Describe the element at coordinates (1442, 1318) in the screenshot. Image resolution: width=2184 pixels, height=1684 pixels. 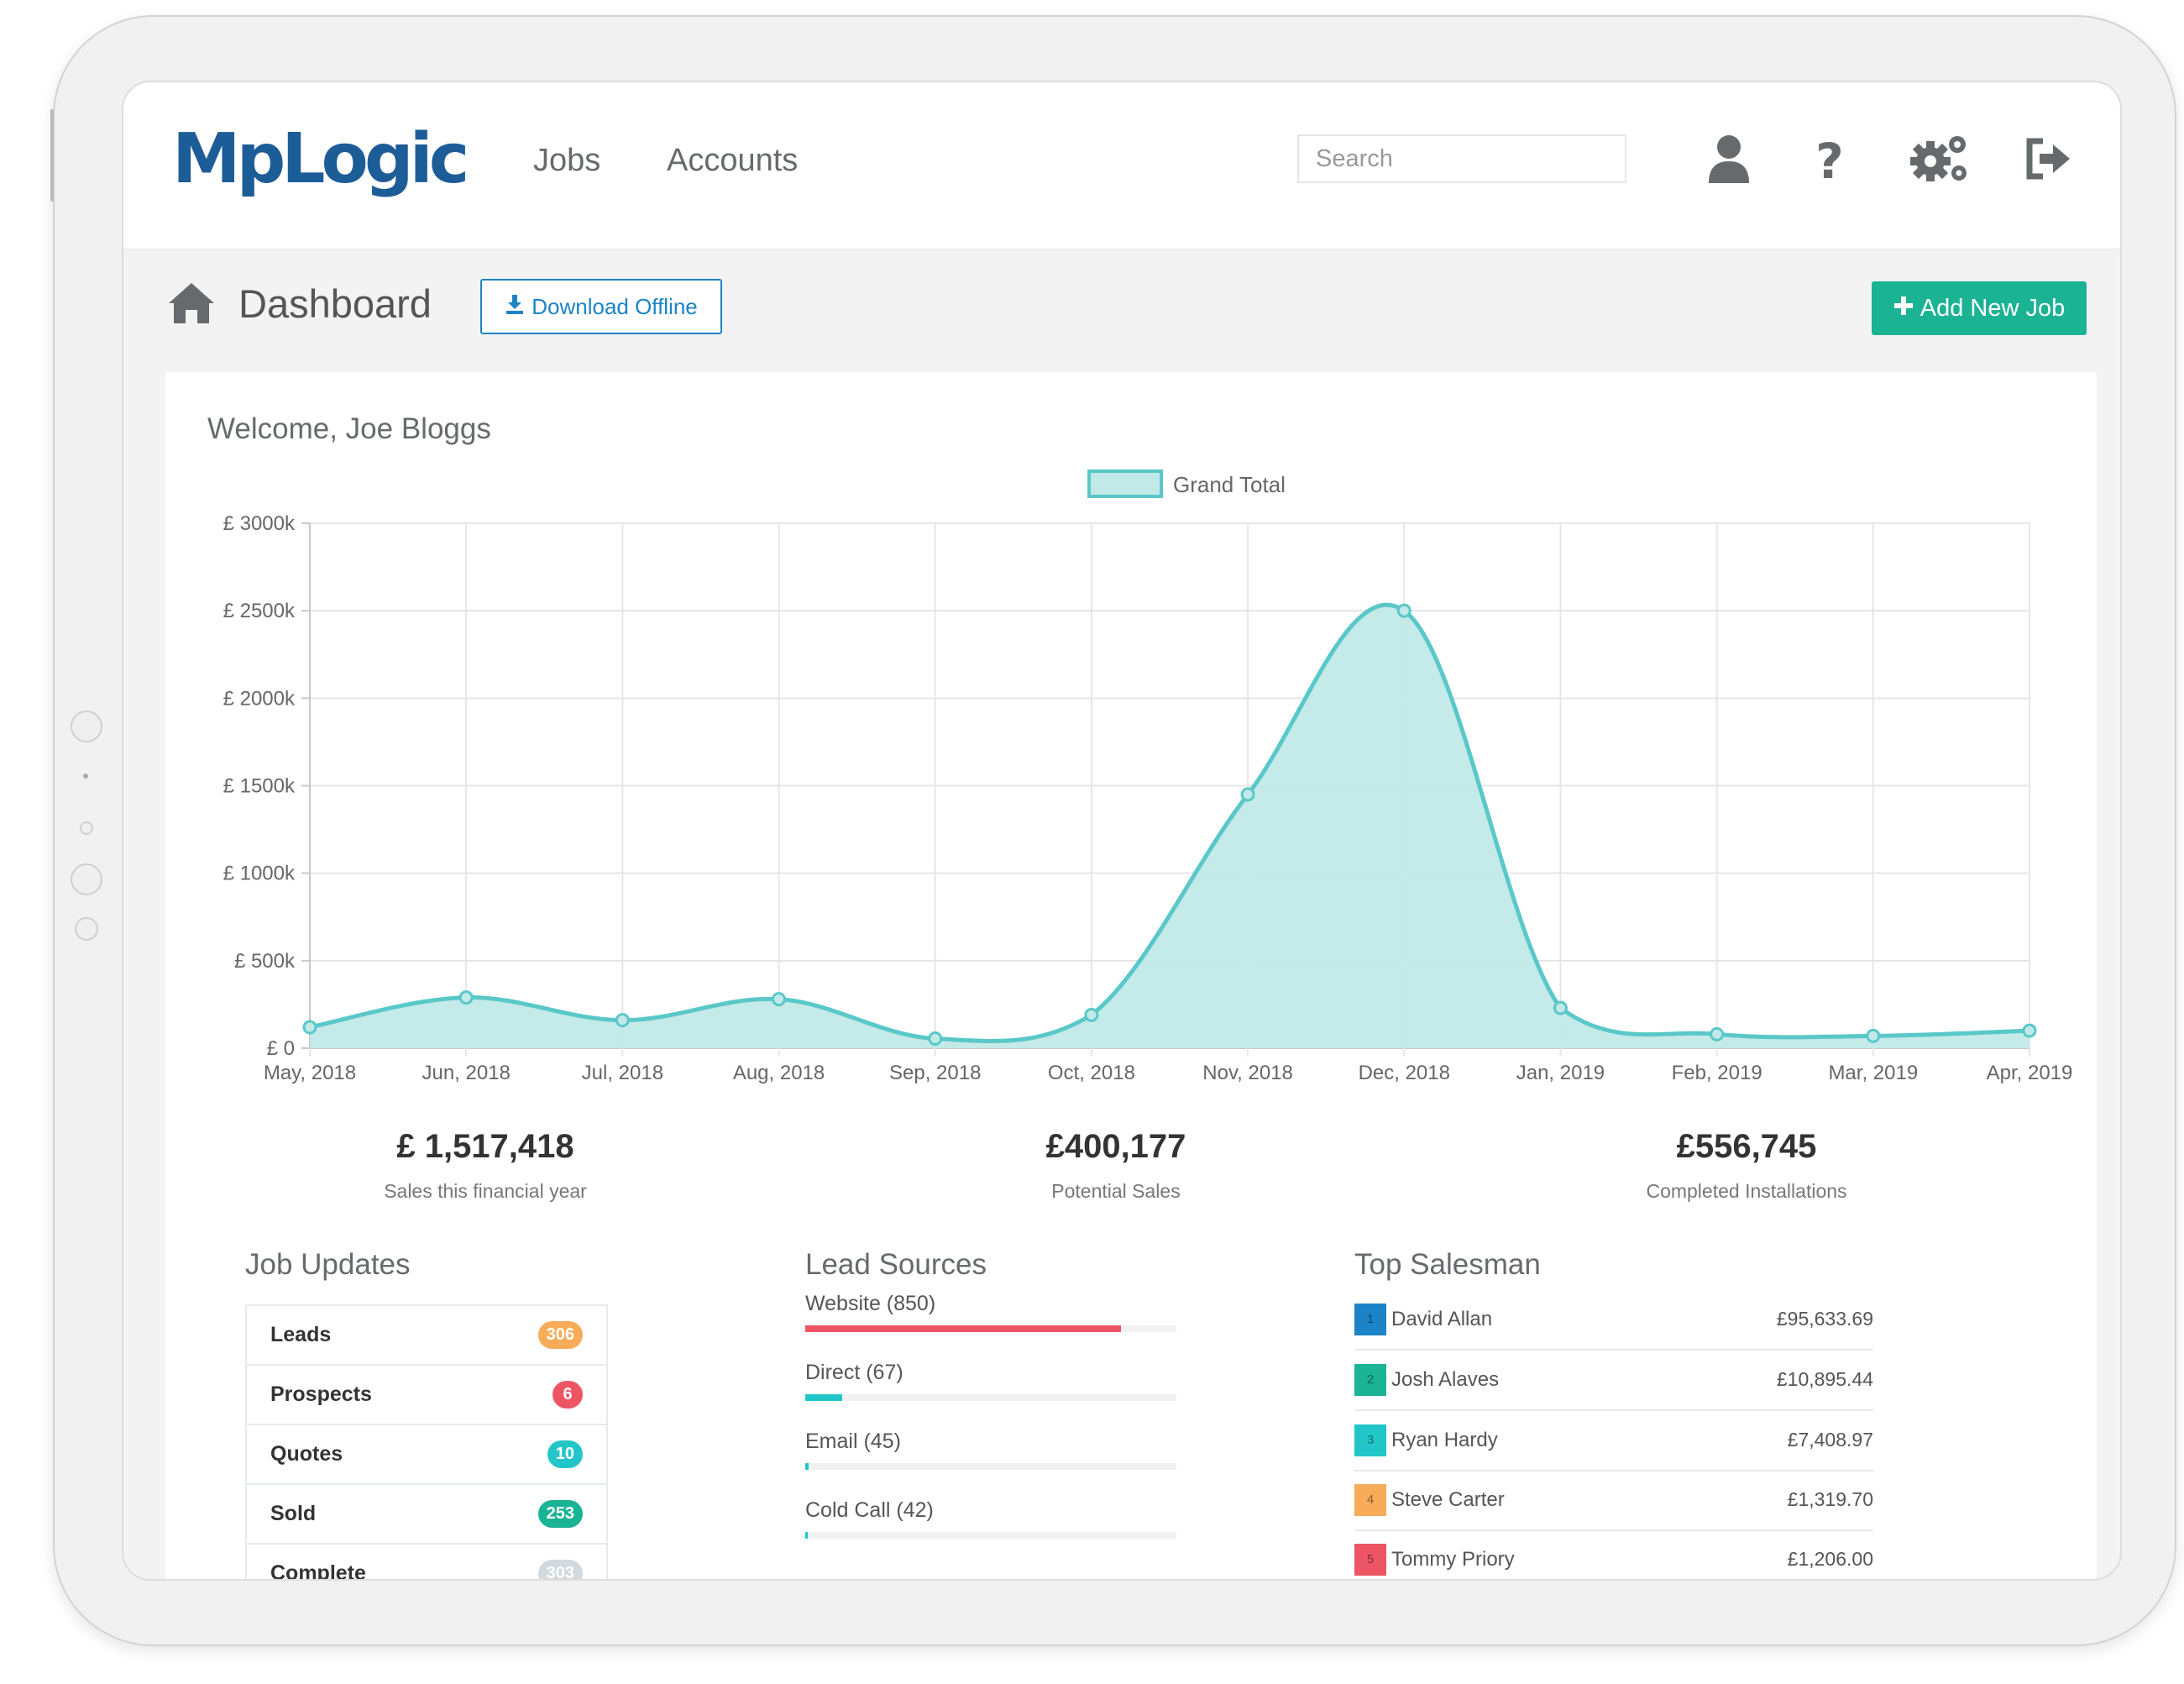
I see `salesman-name: David Allan` at that location.